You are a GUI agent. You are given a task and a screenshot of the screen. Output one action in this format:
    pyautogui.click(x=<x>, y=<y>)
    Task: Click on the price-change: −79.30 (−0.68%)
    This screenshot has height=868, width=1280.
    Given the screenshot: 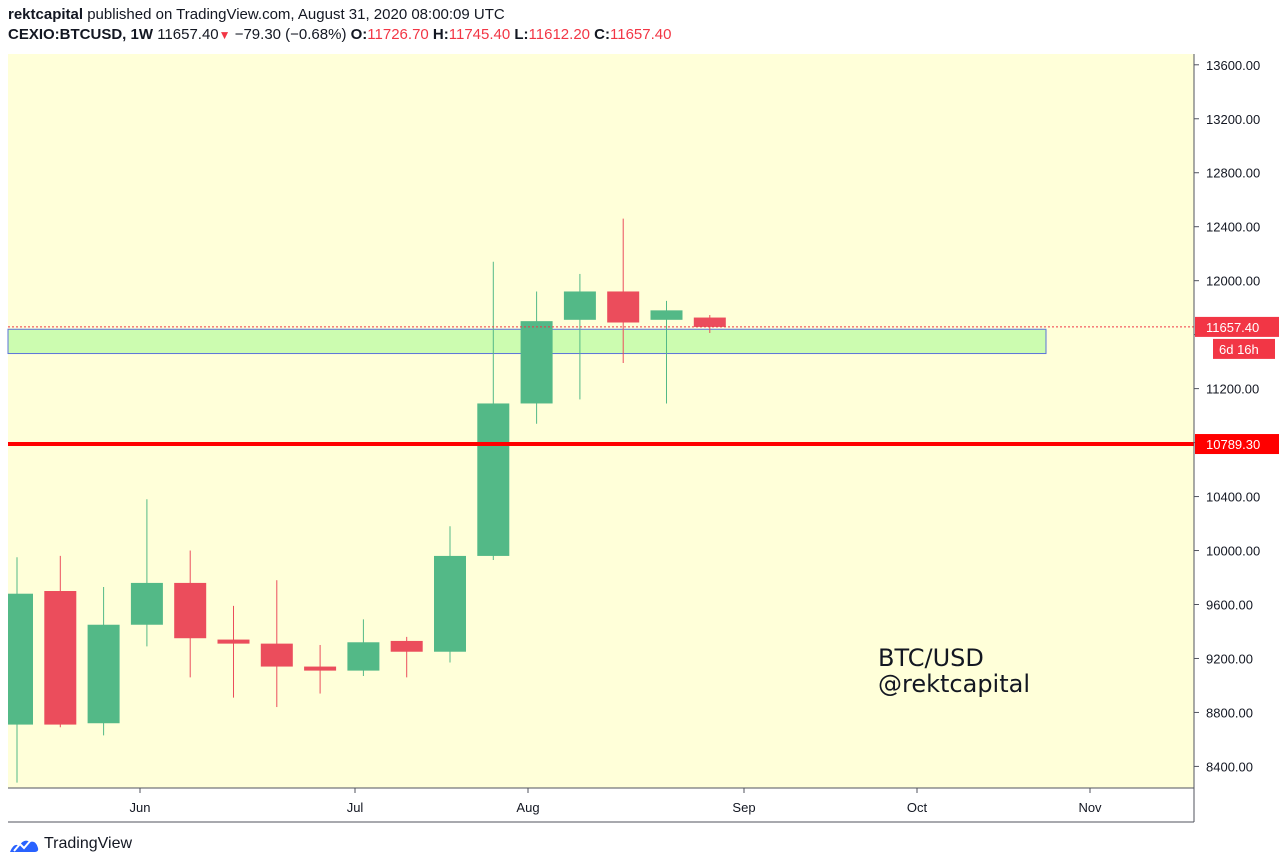 What is the action you would take?
    pyautogui.click(x=290, y=34)
    